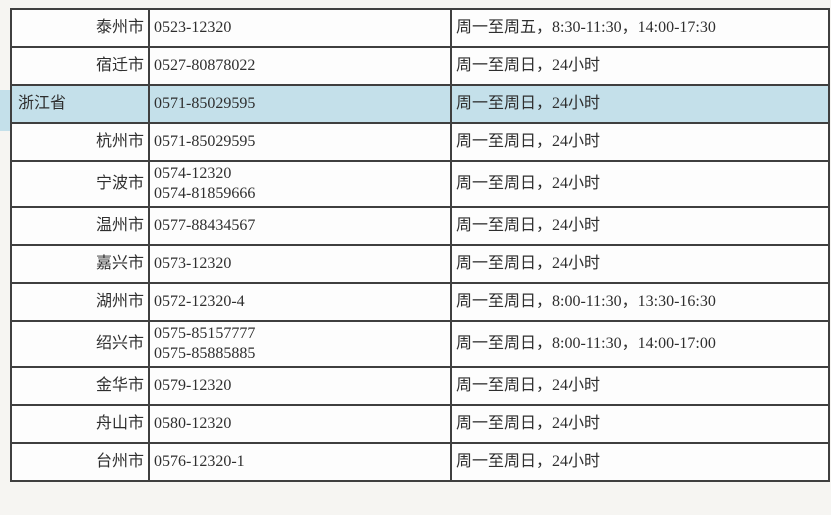  Describe the element at coordinates (80, 386) in the screenshot. I see `region-cell: 金华市` at that location.